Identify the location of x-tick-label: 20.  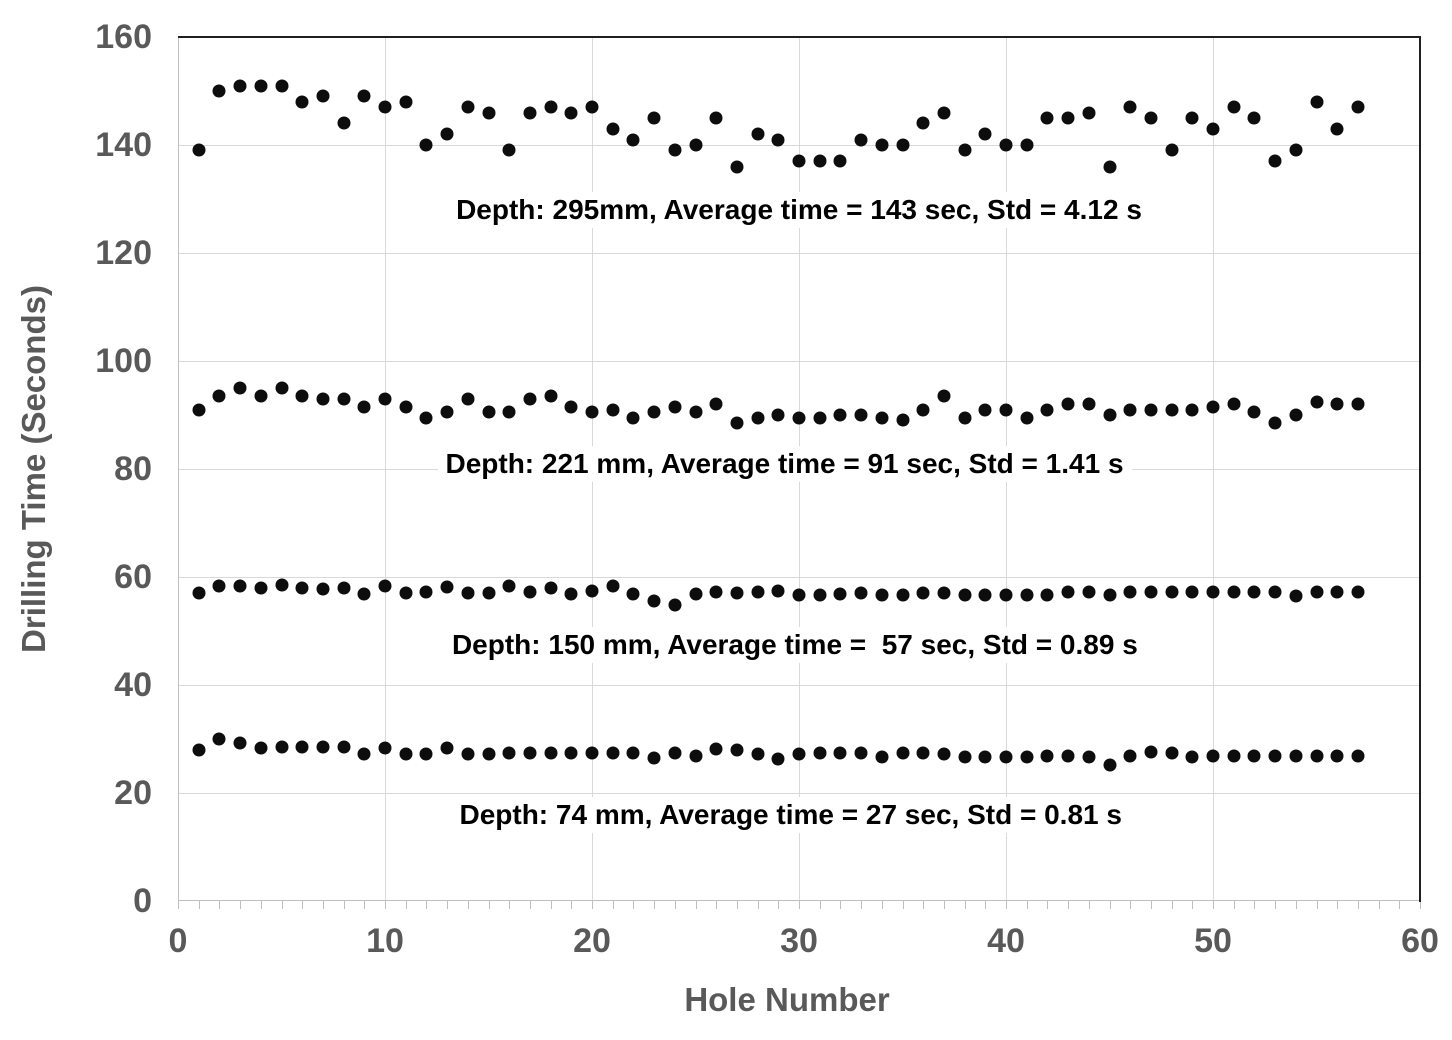
(592, 941).